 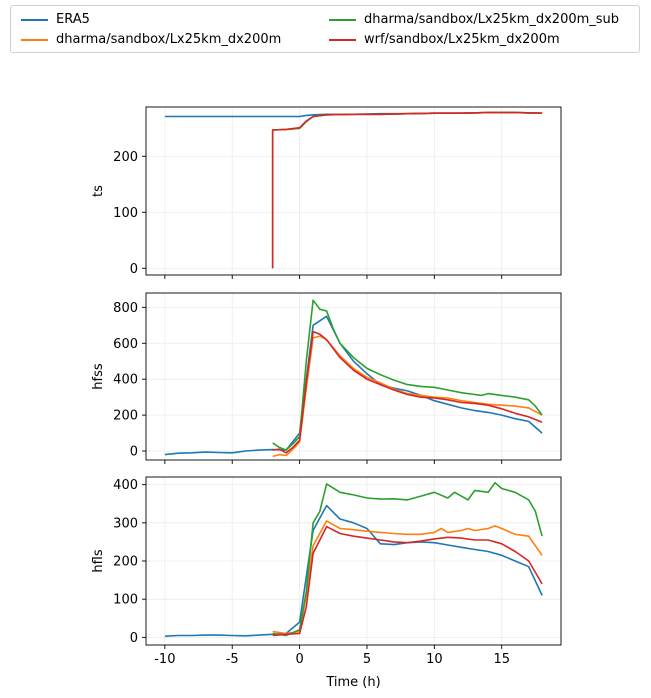 What do you see at coordinates (434, 659) in the screenshot?
I see `x-tick-label: 10` at bounding box center [434, 659].